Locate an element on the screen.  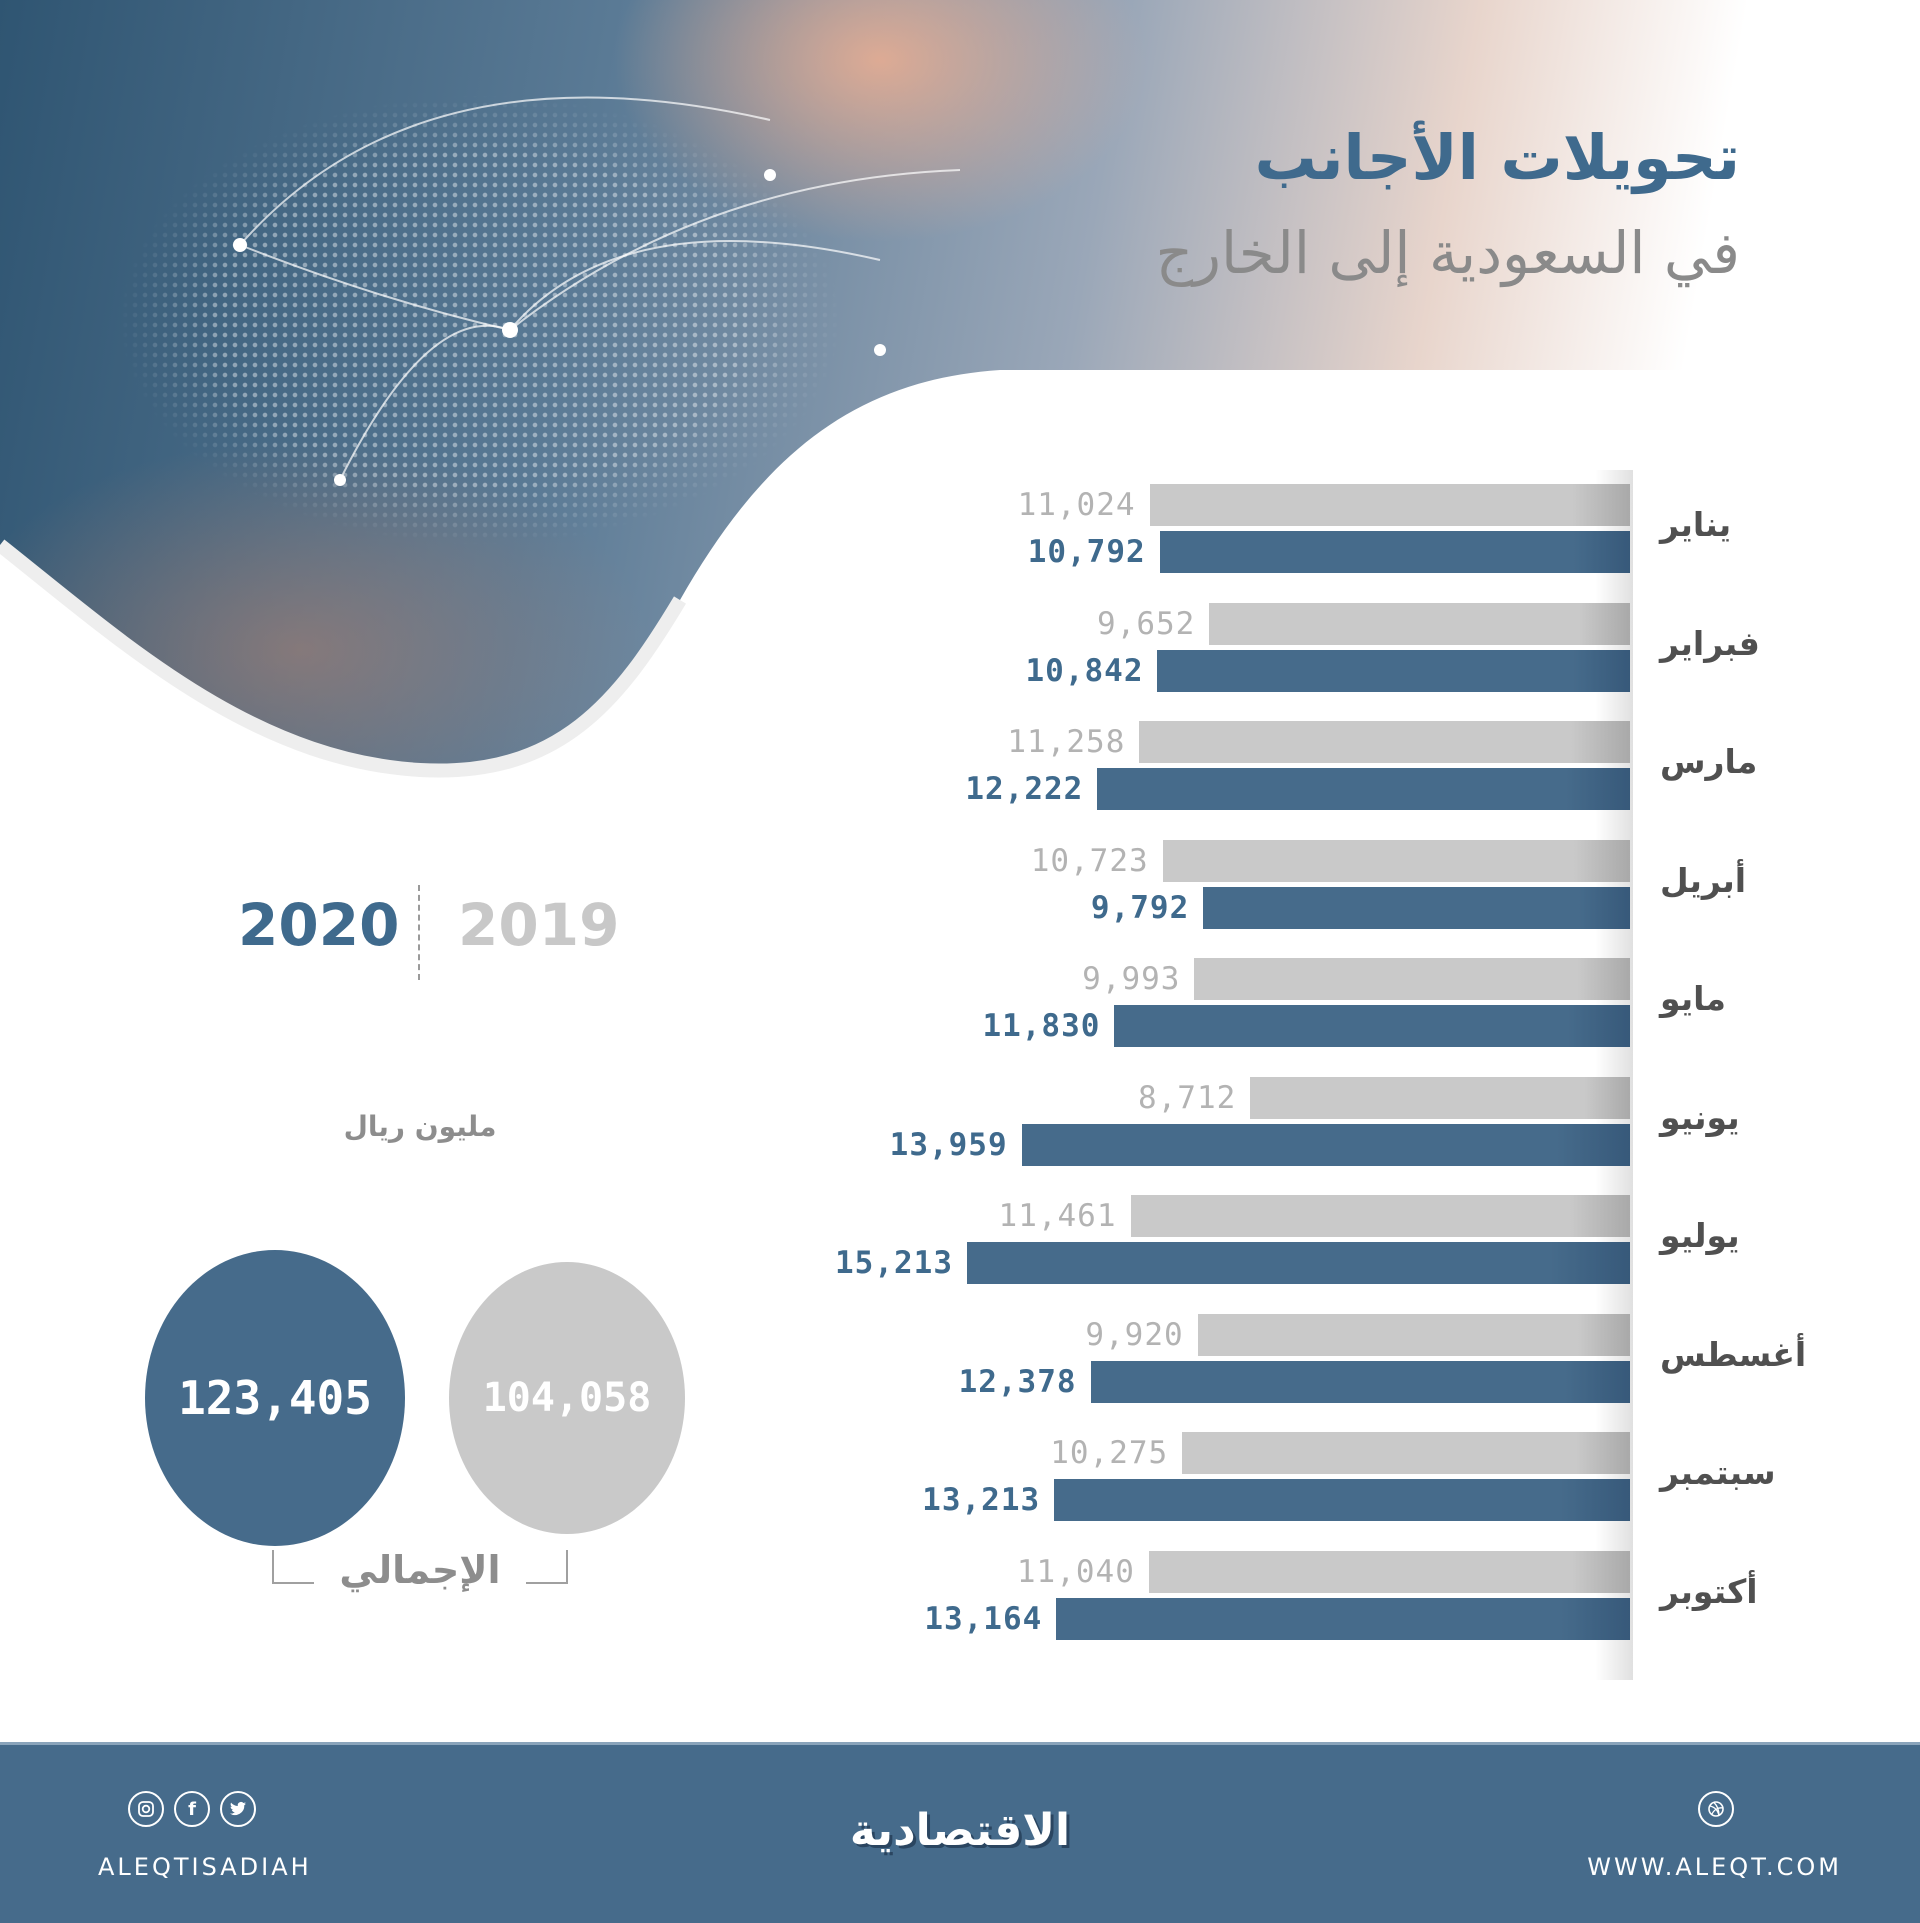
bar-row: 11,461 15,213 يوليو is located at coordinates (960, 1245).